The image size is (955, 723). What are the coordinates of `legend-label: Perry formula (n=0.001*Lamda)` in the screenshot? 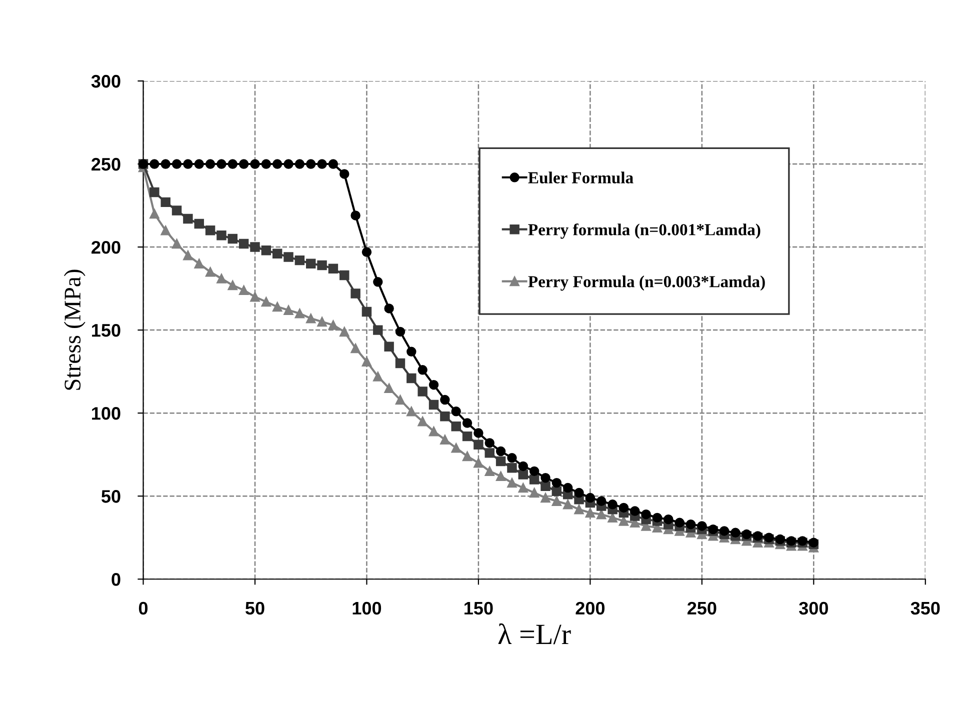 It's located at (644, 231).